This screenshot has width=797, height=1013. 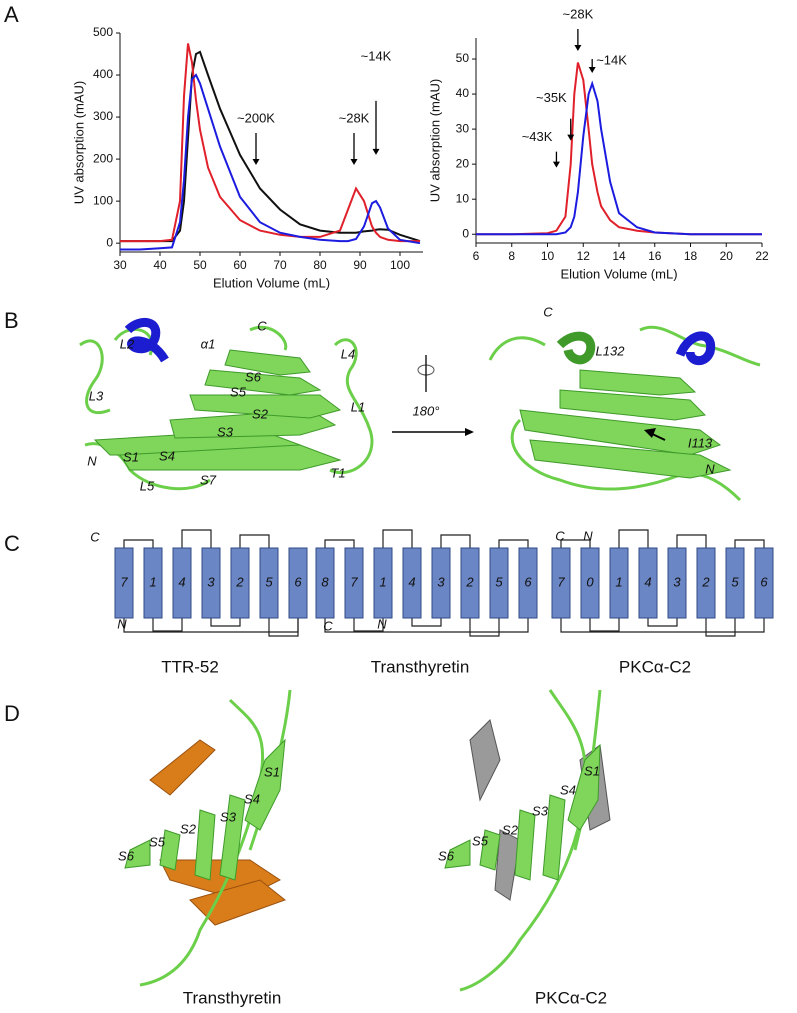 What do you see at coordinates (260, 413) in the screenshot?
I see `structure-label: S2` at bounding box center [260, 413].